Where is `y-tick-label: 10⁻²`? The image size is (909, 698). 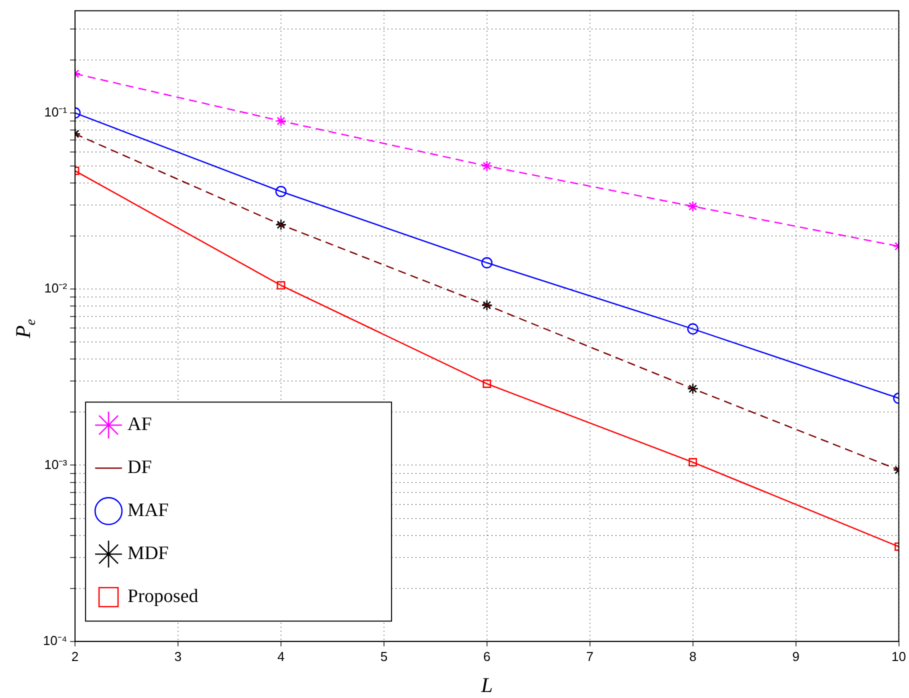
y-tick-label: 10⁻² is located at coordinates (56, 288).